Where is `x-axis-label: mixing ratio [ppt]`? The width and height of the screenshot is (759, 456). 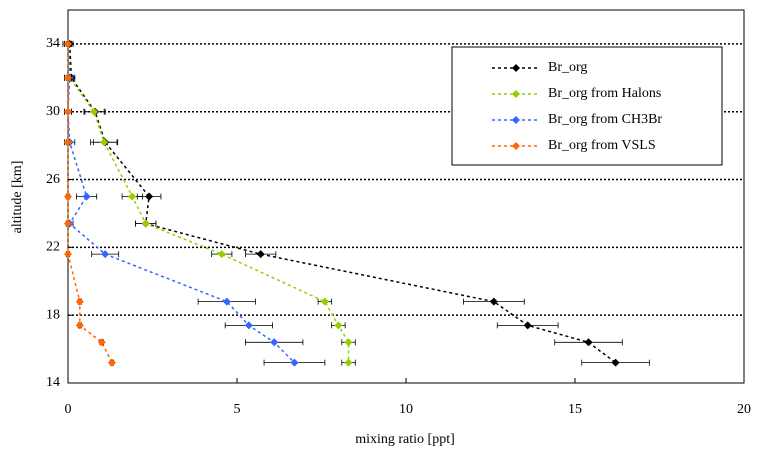 x-axis-label: mixing ratio [ppt] is located at coordinates (405, 439).